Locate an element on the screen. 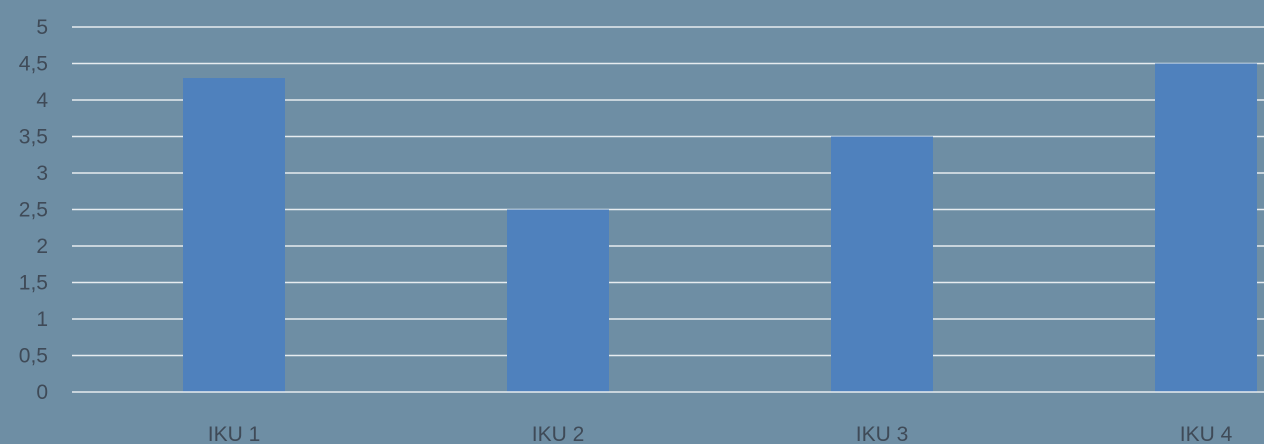  y-tick-label: 5 is located at coordinates (42, 27).